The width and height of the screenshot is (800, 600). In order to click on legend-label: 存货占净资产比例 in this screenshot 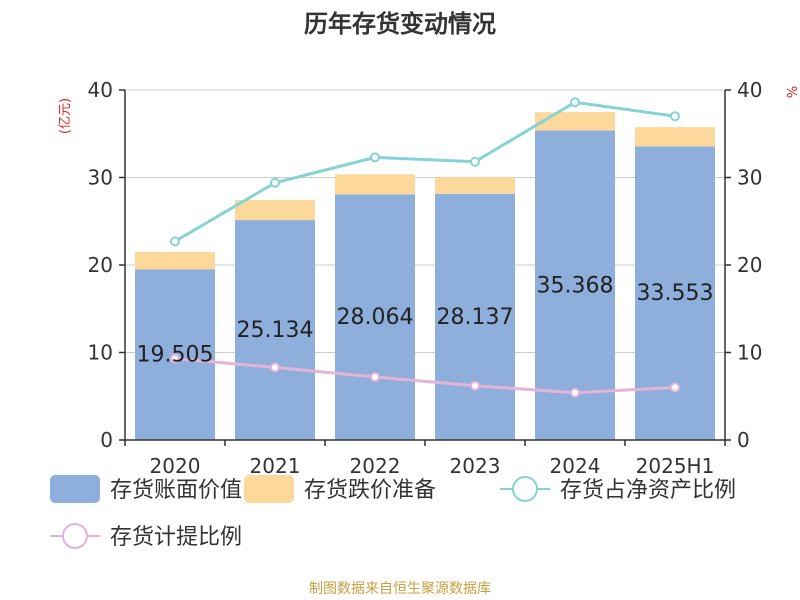, I will do `click(648, 490)`.